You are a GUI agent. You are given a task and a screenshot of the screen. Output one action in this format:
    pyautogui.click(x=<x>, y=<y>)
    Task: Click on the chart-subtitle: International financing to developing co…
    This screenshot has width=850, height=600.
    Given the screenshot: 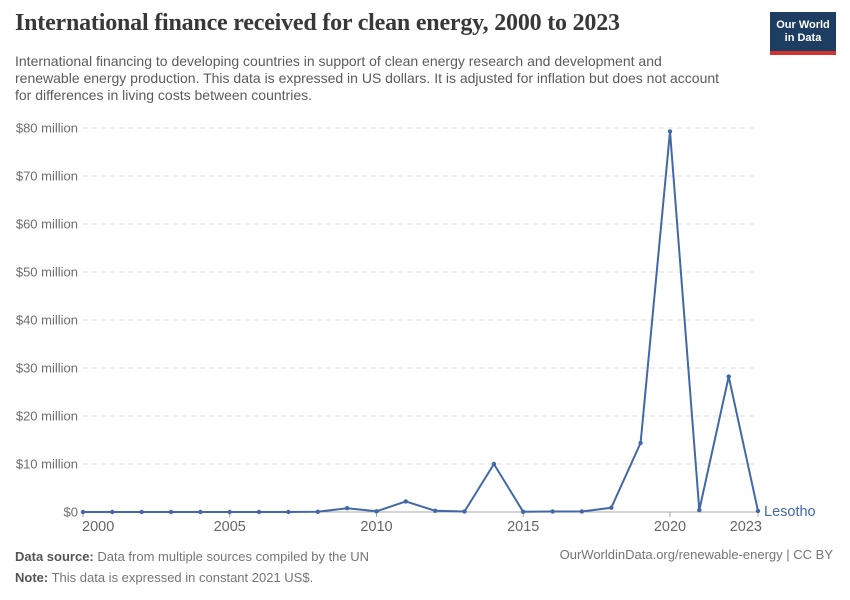 What is the action you would take?
    pyautogui.click(x=367, y=78)
    